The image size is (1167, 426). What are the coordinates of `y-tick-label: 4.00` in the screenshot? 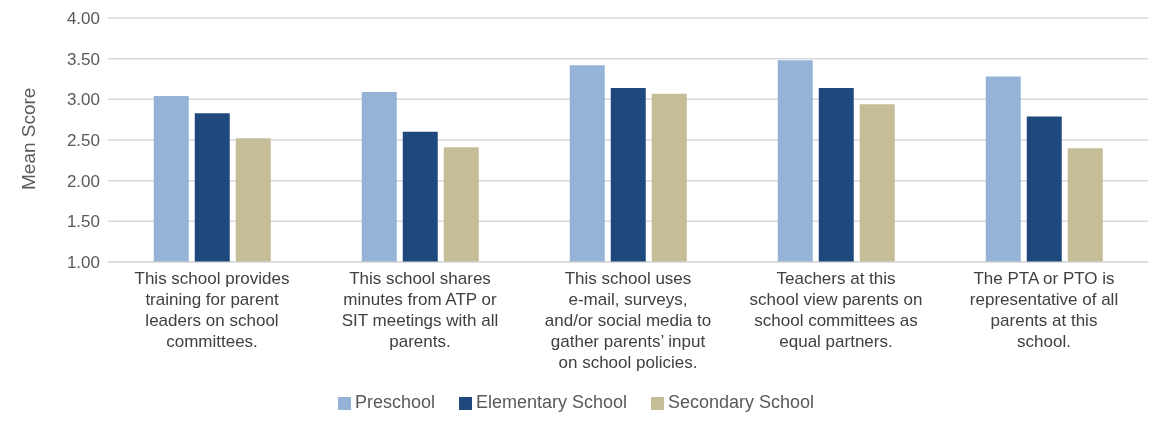 It's located at (83, 19).